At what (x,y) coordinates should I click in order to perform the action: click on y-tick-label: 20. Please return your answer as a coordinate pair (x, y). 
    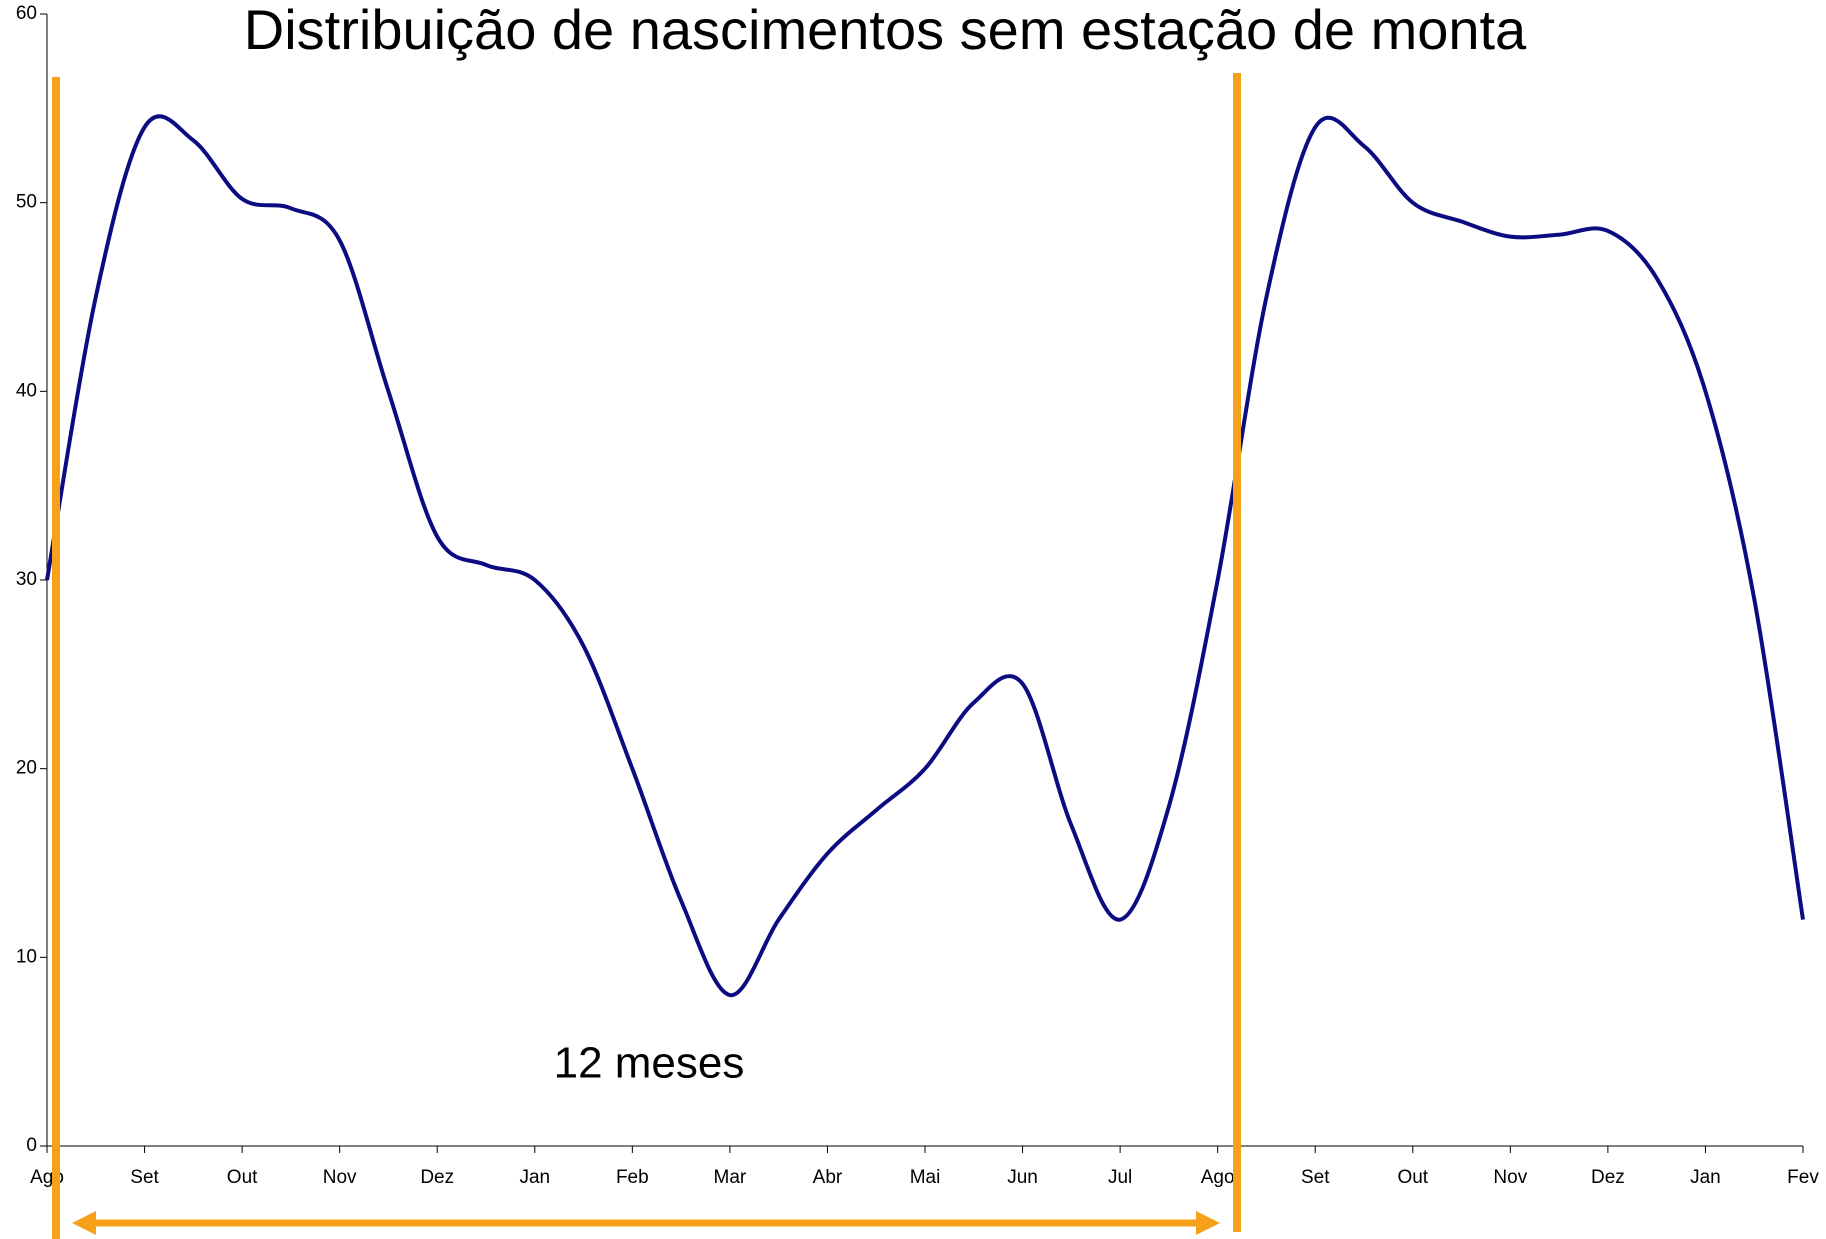
    Looking at the image, I should click on (26, 768).